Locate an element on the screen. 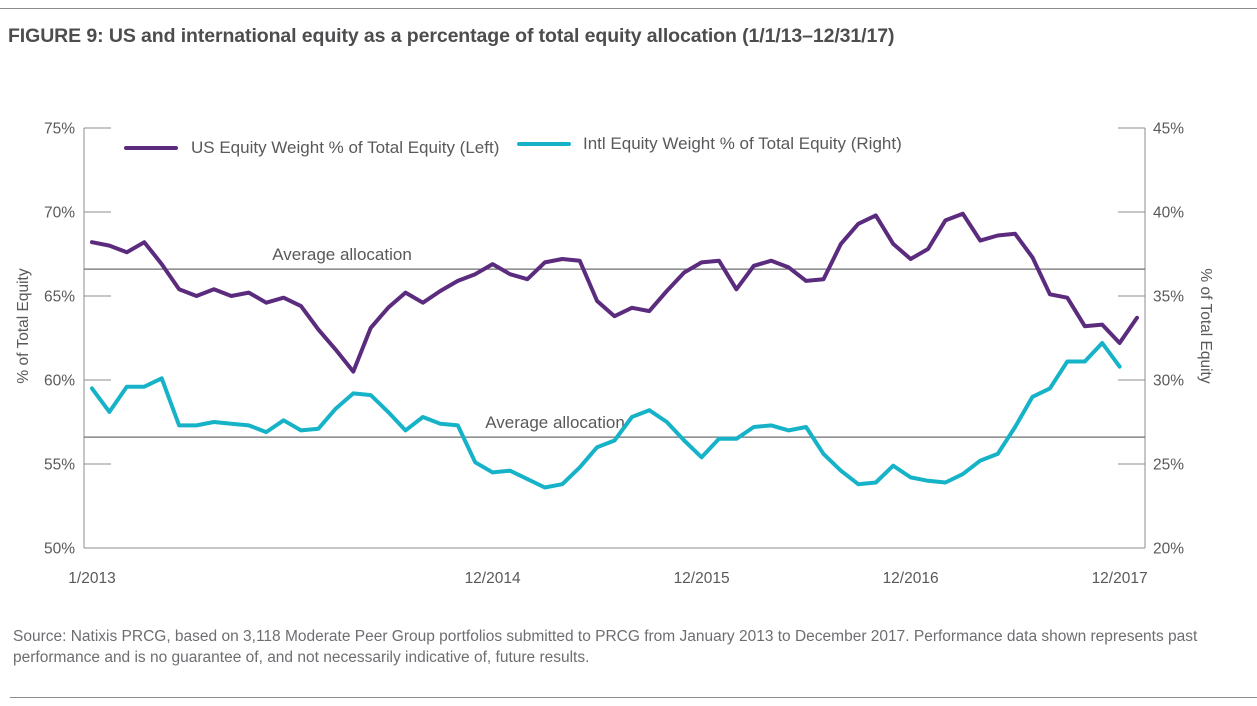  left-axis-title: % of Total Equity is located at coordinates (23, 325).